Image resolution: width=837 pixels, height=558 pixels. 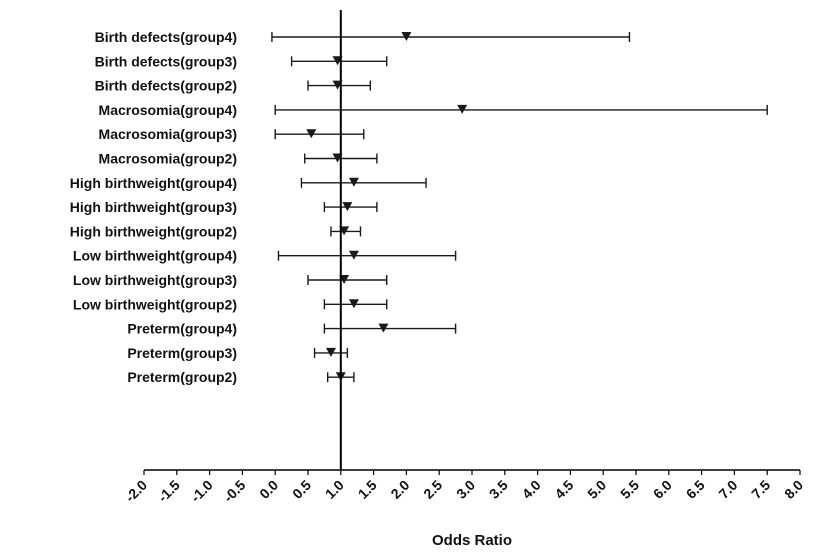 What do you see at coordinates (432, 489) in the screenshot?
I see `x-tick-label: 2.5` at bounding box center [432, 489].